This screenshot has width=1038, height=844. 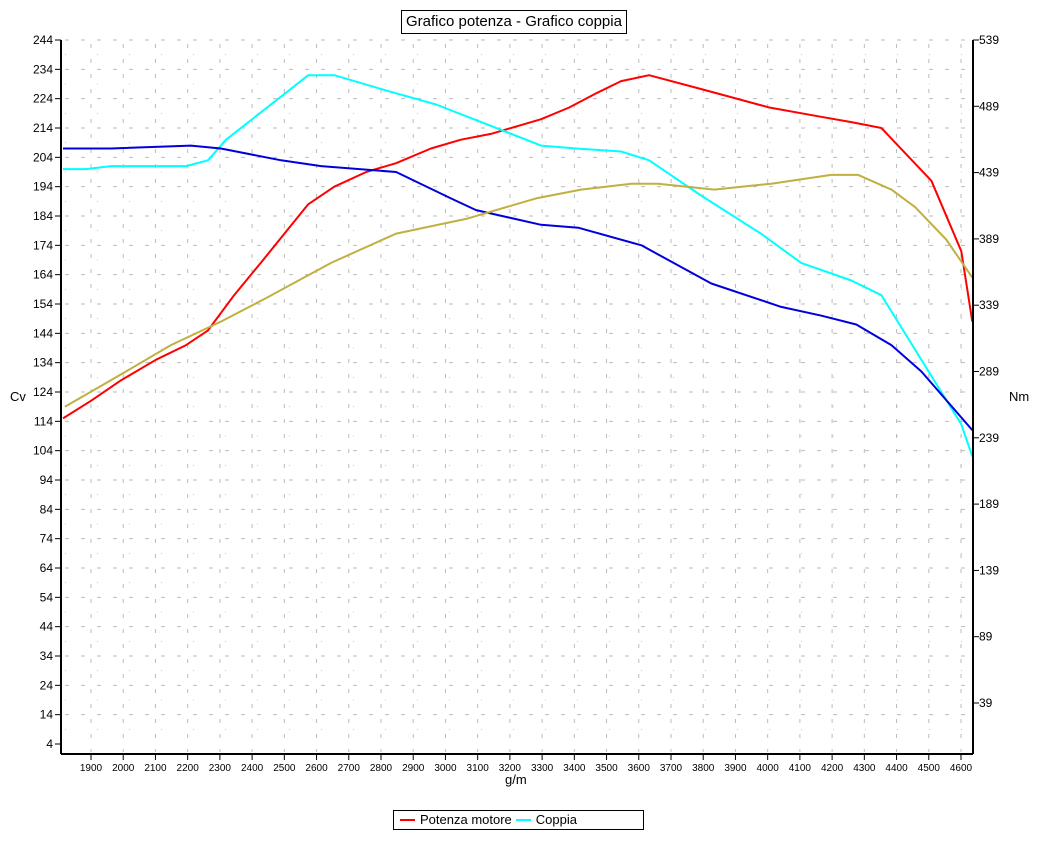 What do you see at coordinates (989, 570) in the screenshot?
I see `svg-text: 139` at bounding box center [989, 570].